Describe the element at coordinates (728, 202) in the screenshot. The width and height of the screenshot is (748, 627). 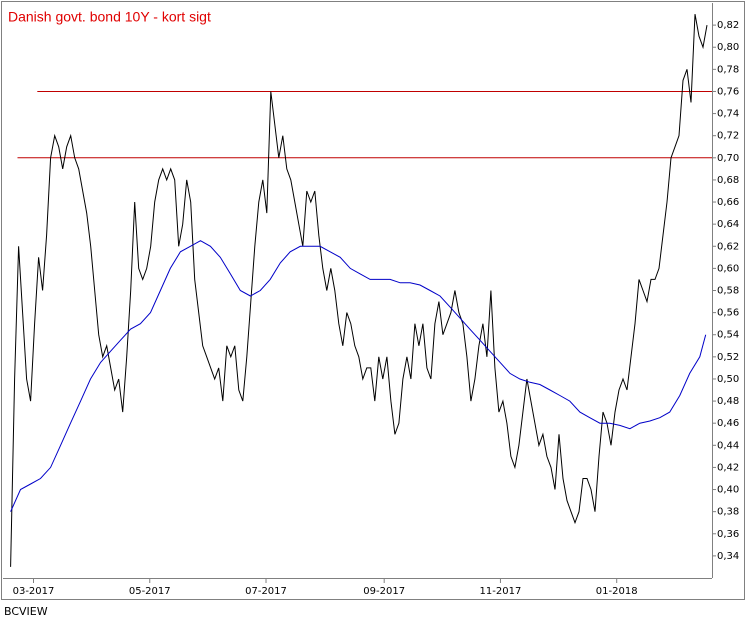
I see `y-tick-label: 0,66` at that location.